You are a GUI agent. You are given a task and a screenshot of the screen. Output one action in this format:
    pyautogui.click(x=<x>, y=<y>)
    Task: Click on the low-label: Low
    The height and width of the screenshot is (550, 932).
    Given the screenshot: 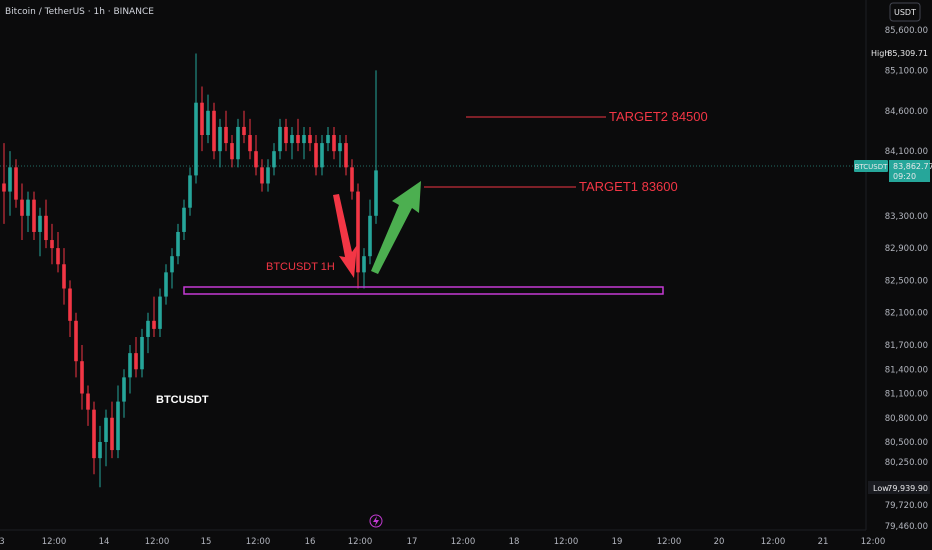 What is the action you would take?
    pyautogui.click(x=881, y=488)
    